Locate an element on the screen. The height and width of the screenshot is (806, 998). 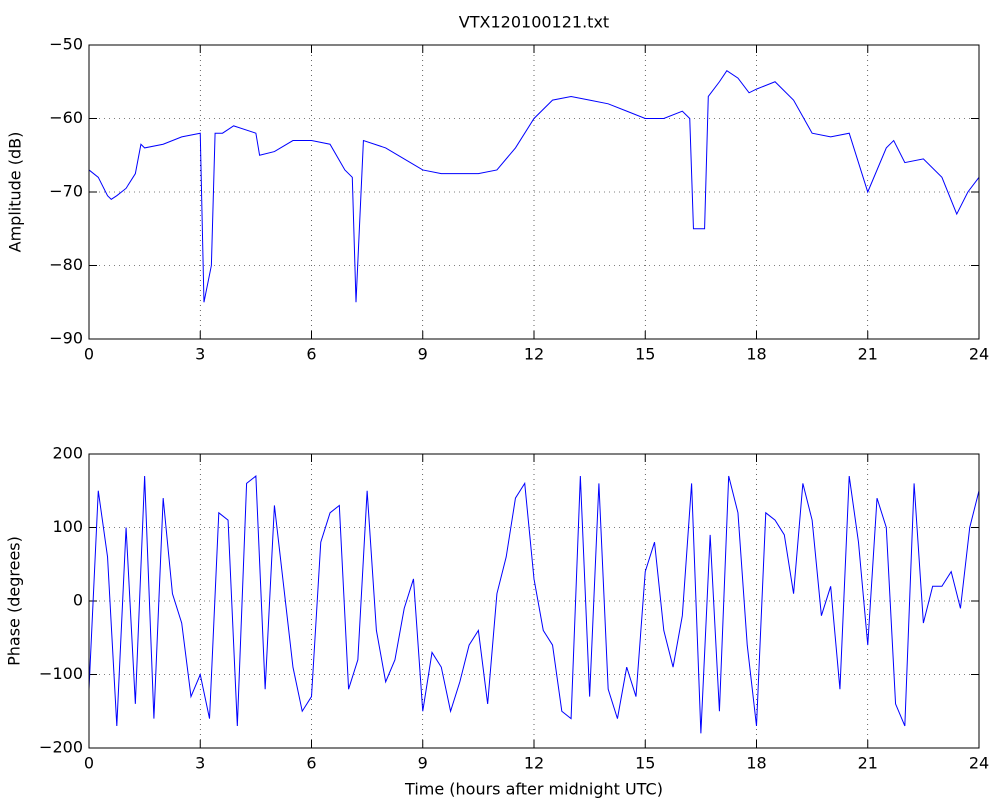
x-axis-label: Time (hours after midnight UTC) is located at coordinates (533, 789).